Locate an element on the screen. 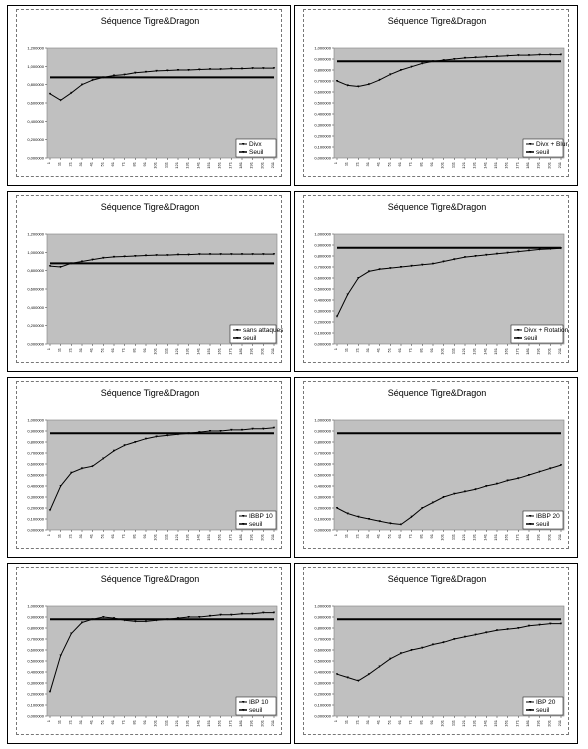  y-tick-label: 0,500000 is located at coordinates (322, 661).